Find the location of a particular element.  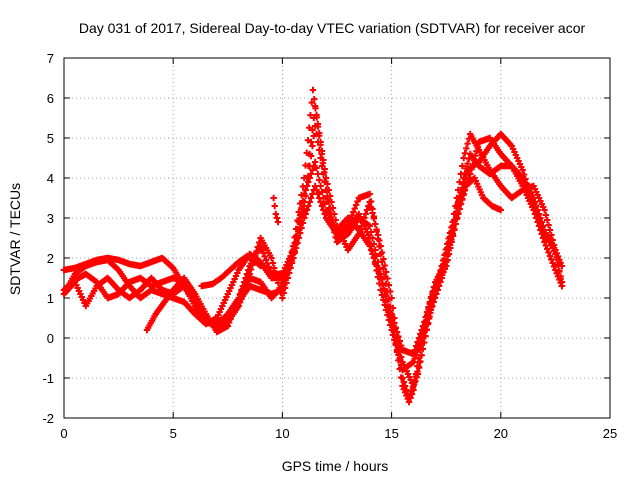

x-tick-label: 10 is located at coordinates (282, 433).